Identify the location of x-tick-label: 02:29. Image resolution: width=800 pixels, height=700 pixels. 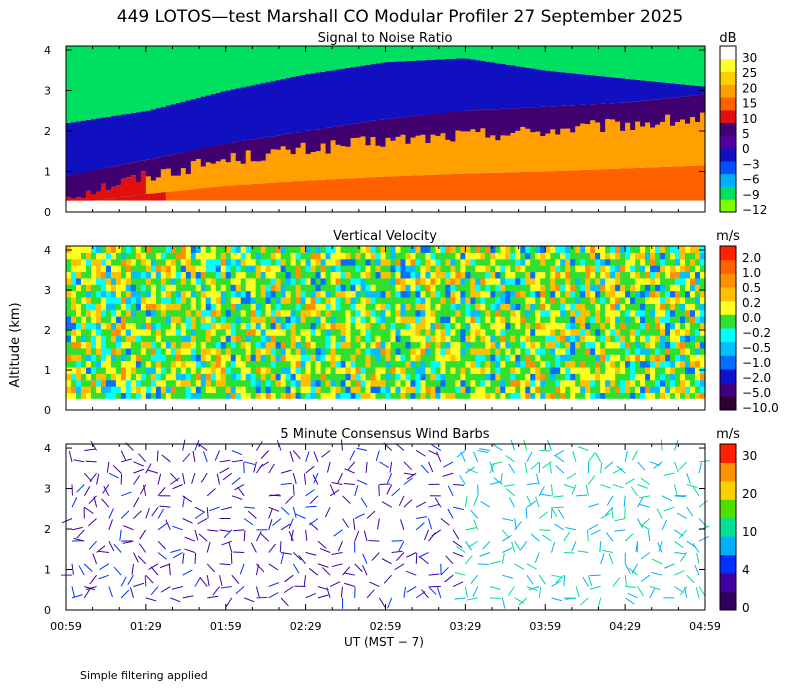
(306, 626).